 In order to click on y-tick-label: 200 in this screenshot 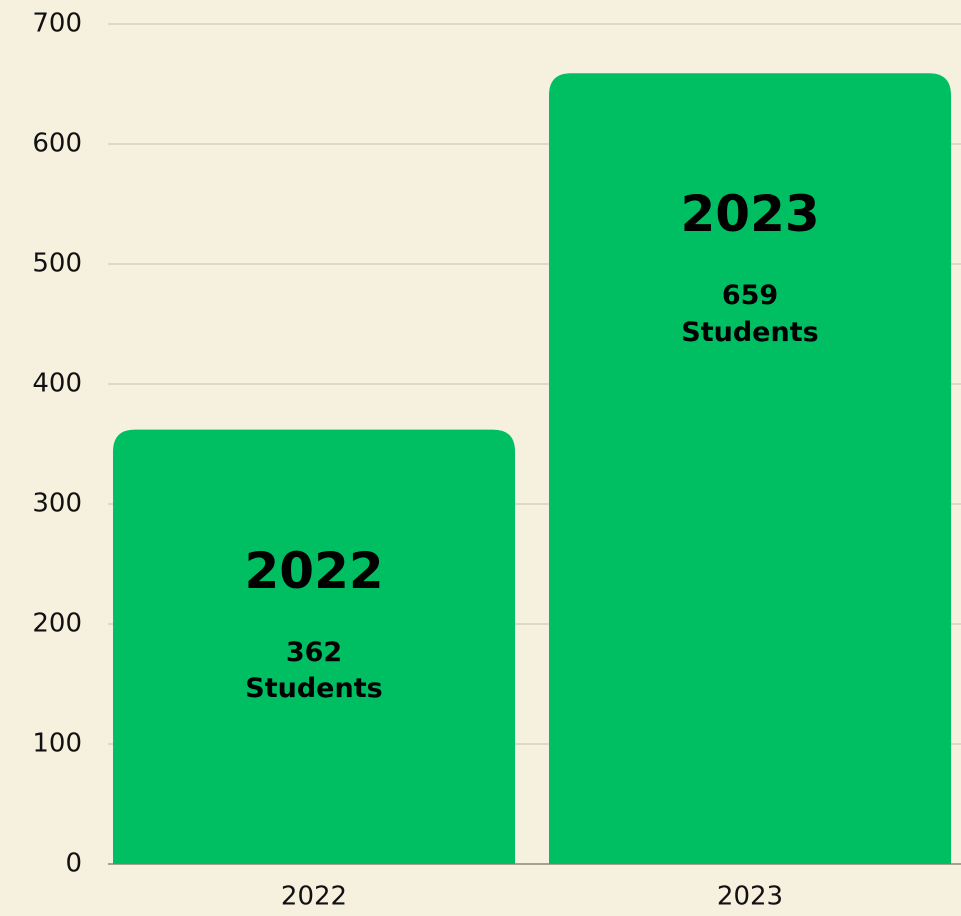, I will do `click(57, 624)`.